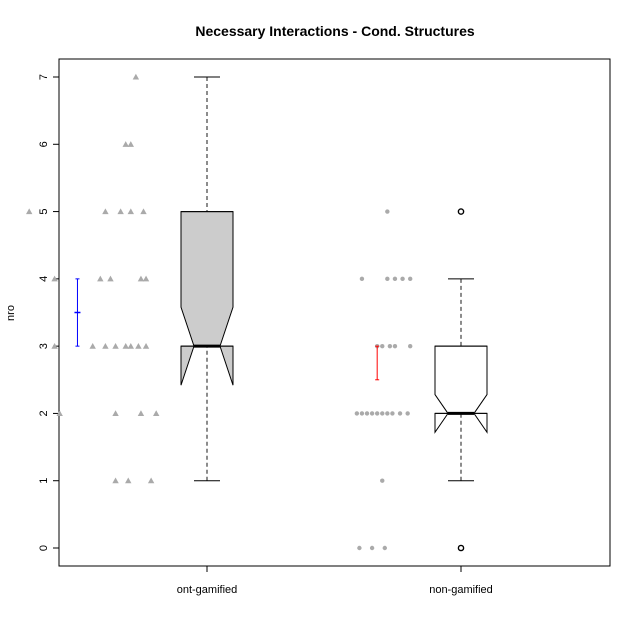  I want to click on y-tick-label: 6, so click(44, 144).